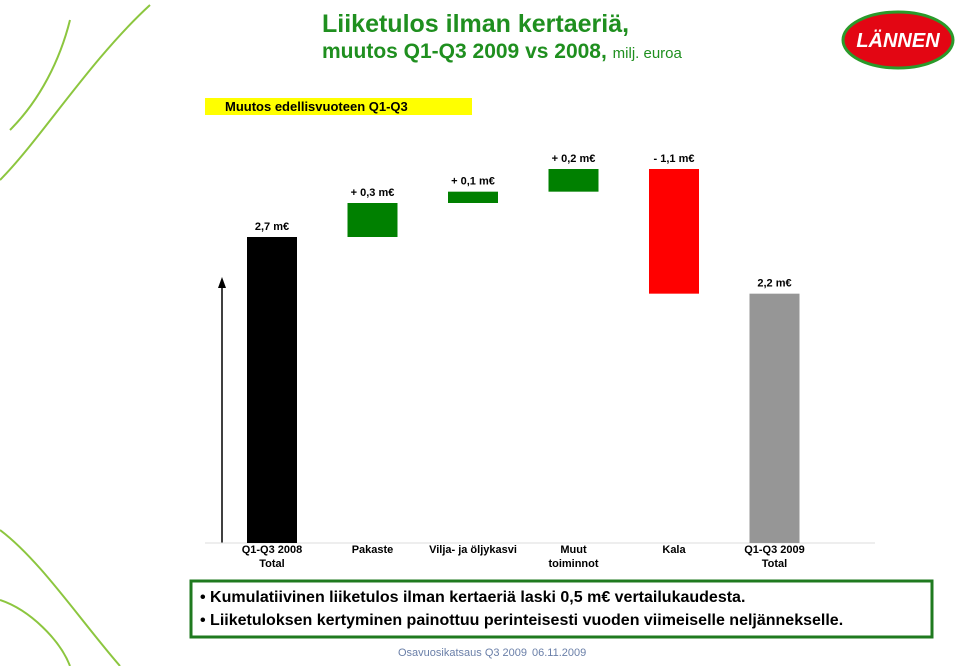 The width and height of the screenshot is (960, 666). Describe the element at coordinates (559, 653) in the screenshot. I see `footer-right: 06.11.2009` at that location.